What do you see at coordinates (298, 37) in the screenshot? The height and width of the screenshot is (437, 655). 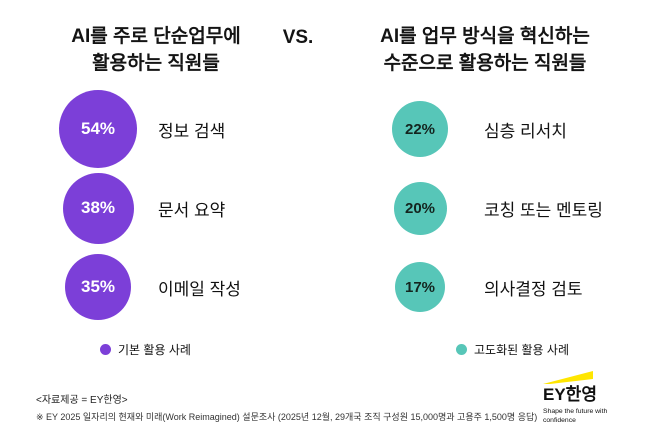 I see `vs-label: VS.` at bounding box center [298, 37].